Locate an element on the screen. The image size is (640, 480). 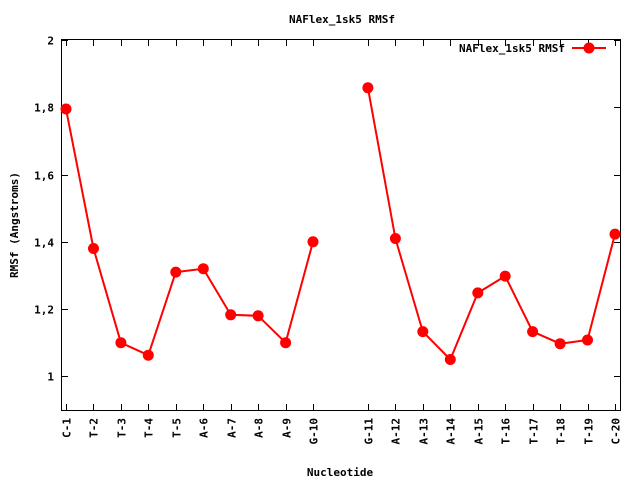
x-tick-label: T-18 is located at coordinates (561, 431).